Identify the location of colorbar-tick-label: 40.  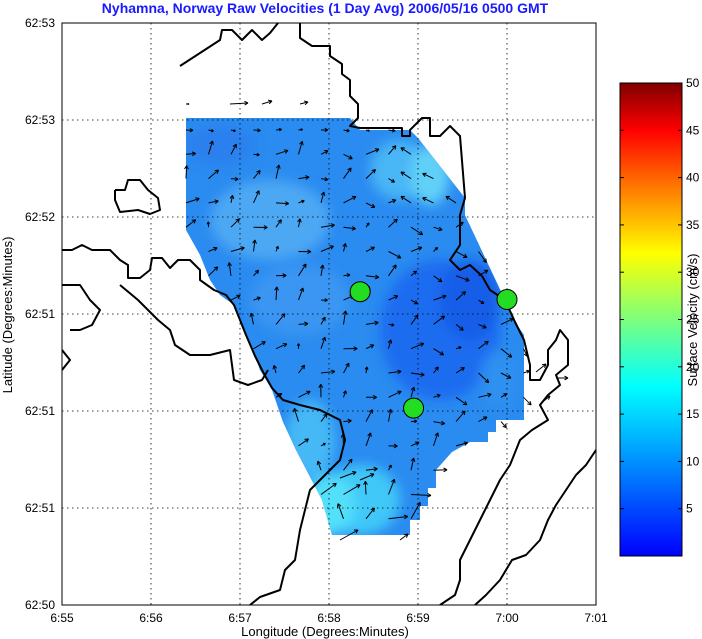
(693, 178).